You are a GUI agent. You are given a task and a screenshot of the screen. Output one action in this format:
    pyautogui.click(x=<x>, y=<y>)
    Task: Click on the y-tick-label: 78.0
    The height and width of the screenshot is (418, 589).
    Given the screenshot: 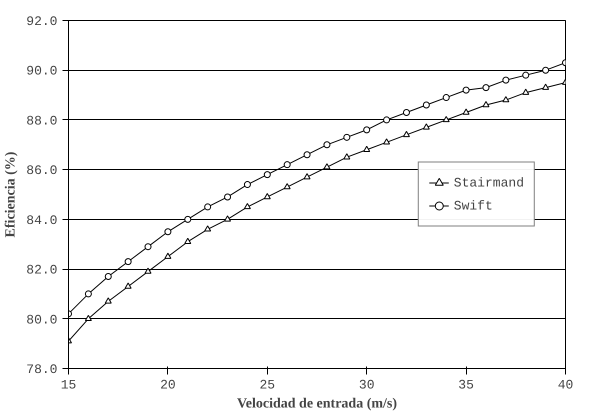 What is the action you would take?
    pyautogui.click(x=42, y=369)
    